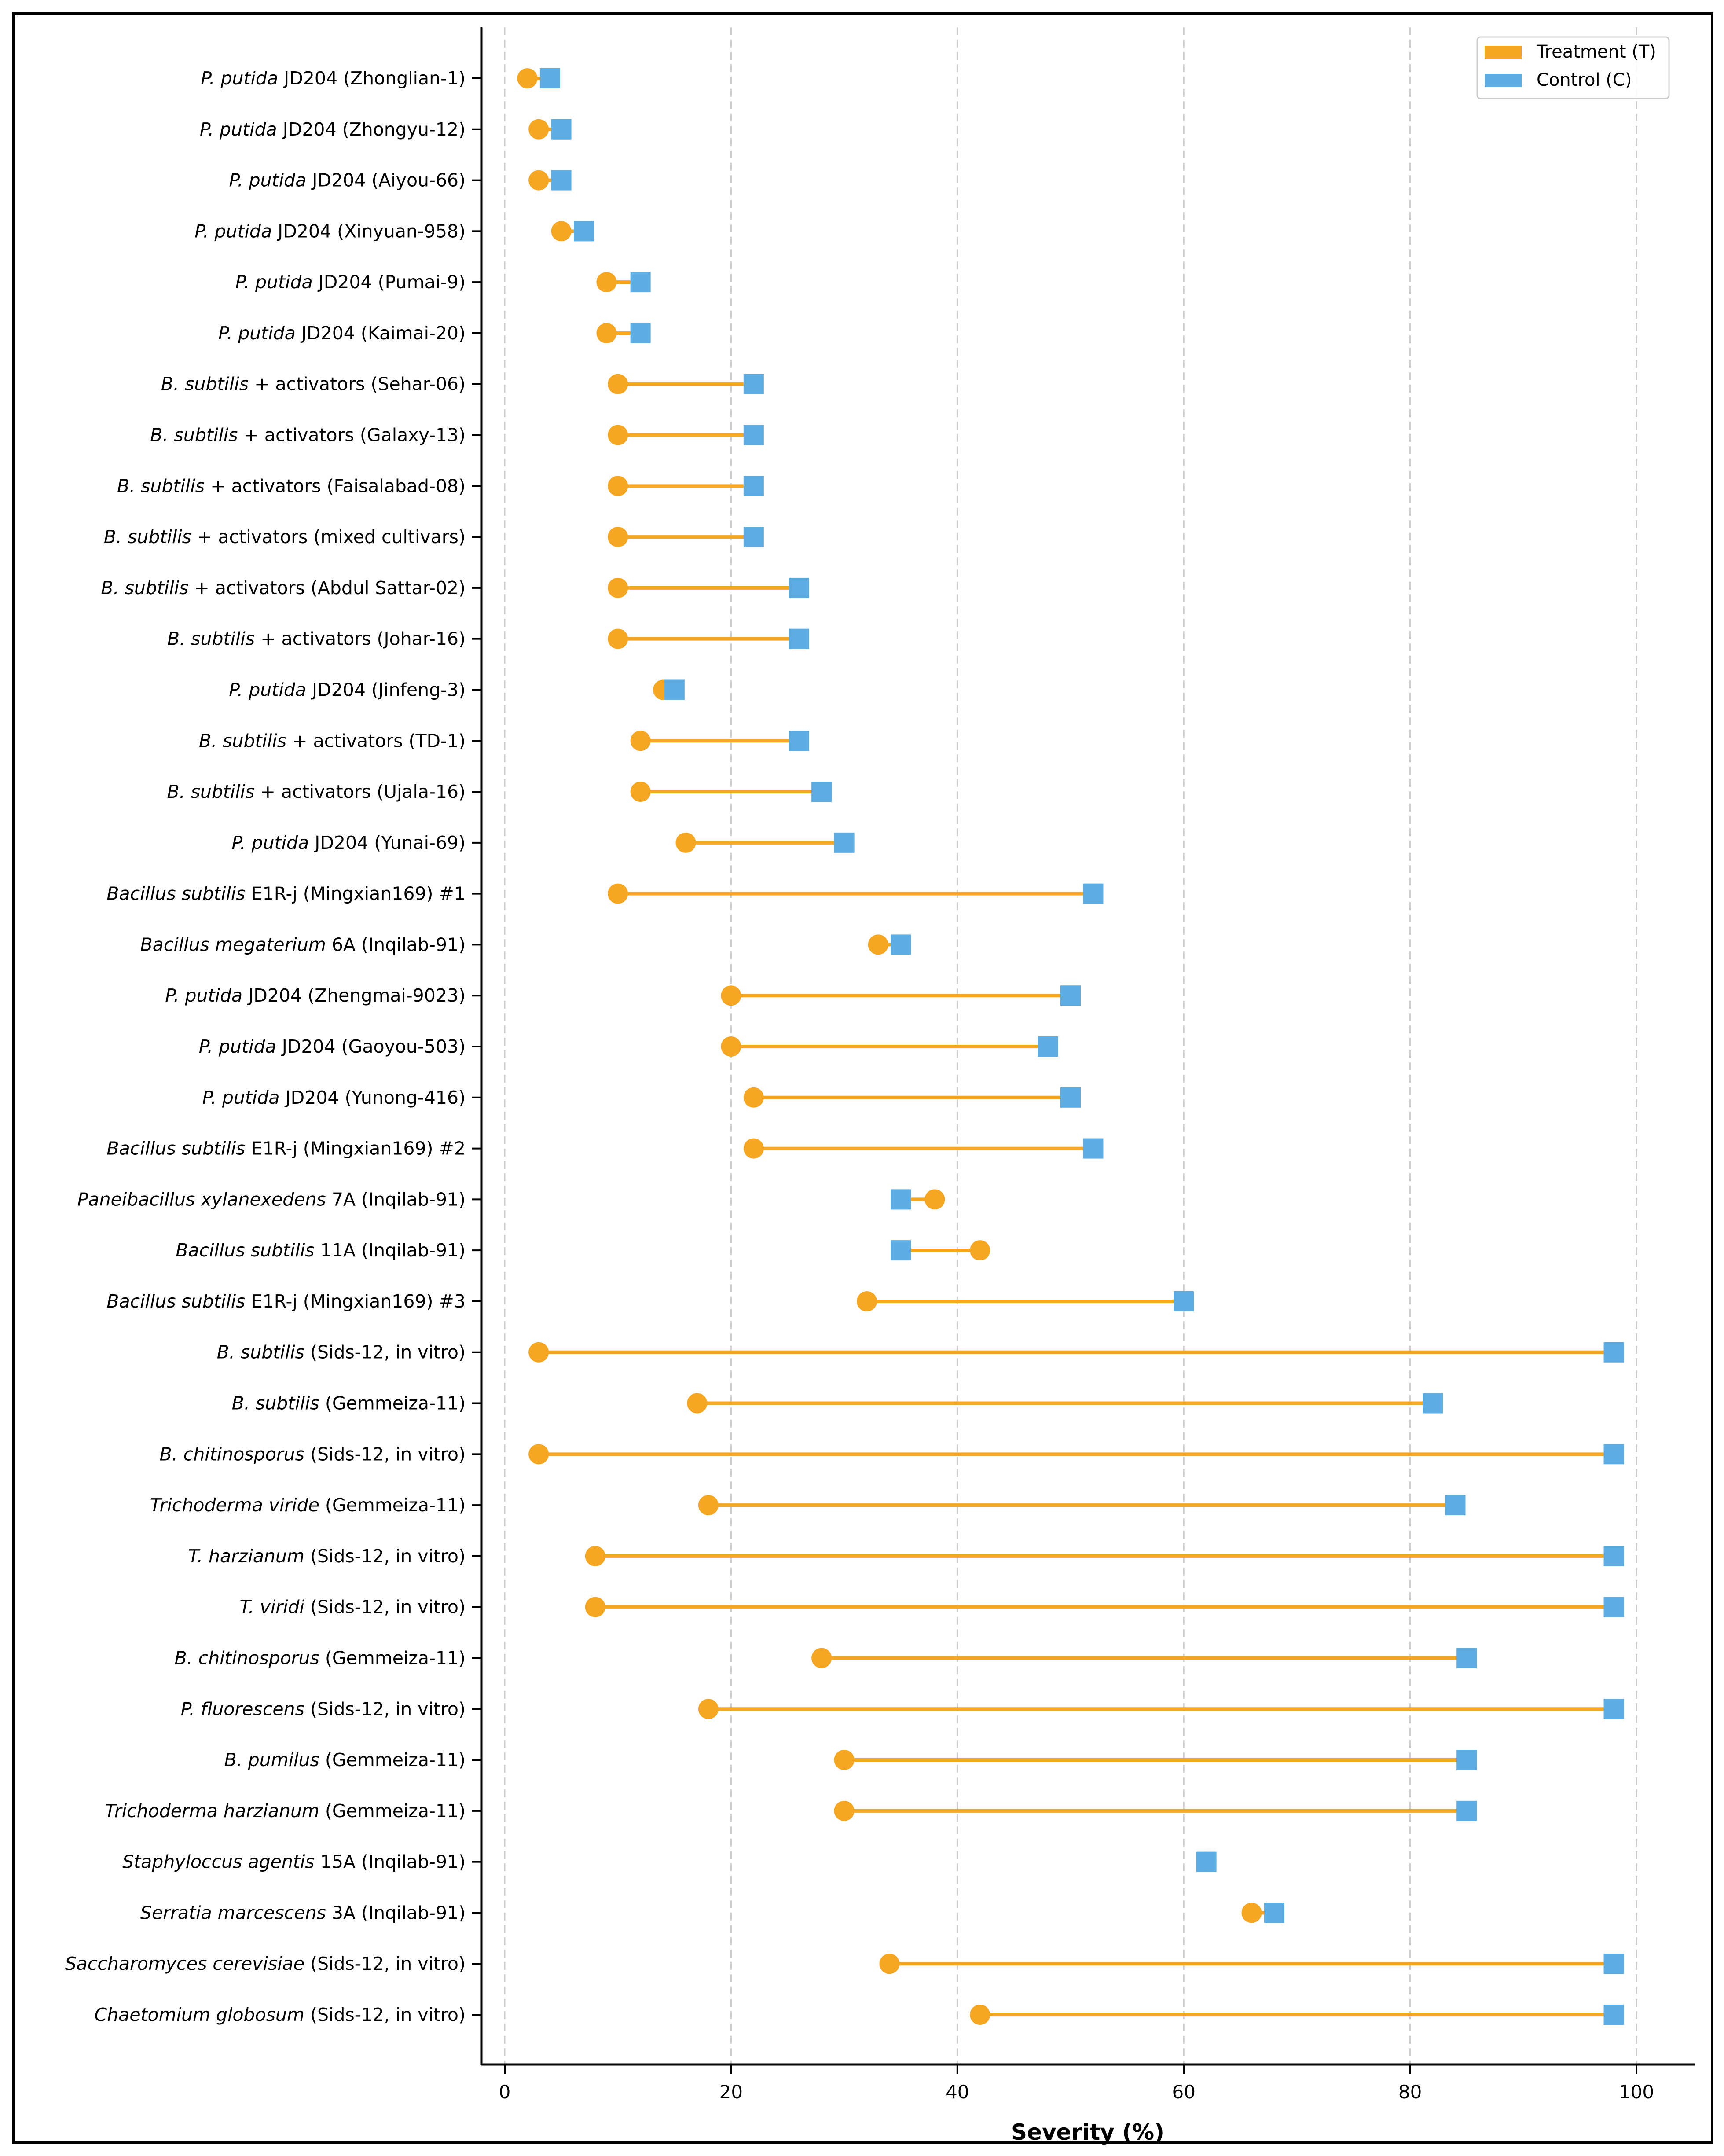 Image resolution: width=1724 pixels, height=2156 pixels. I want to click on species-name: P. fluorescens, so click(242, 1708).